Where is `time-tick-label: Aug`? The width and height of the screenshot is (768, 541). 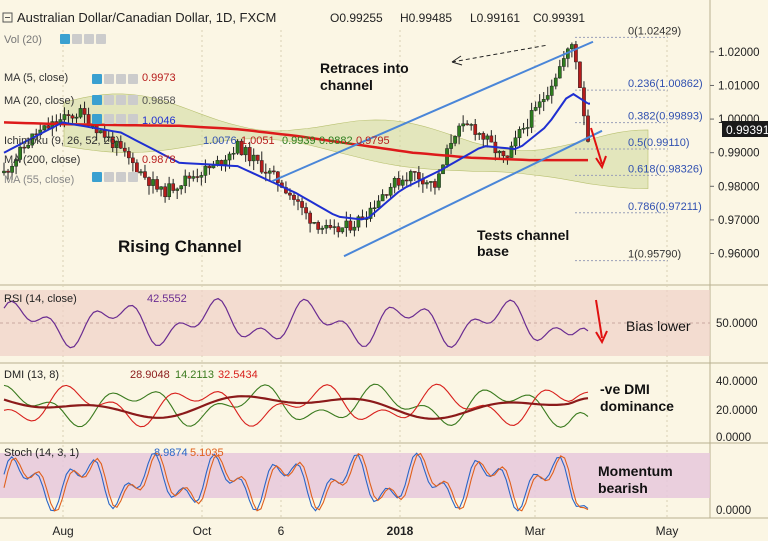 time-tick-label: Aug is located at coordinates (62, 531).